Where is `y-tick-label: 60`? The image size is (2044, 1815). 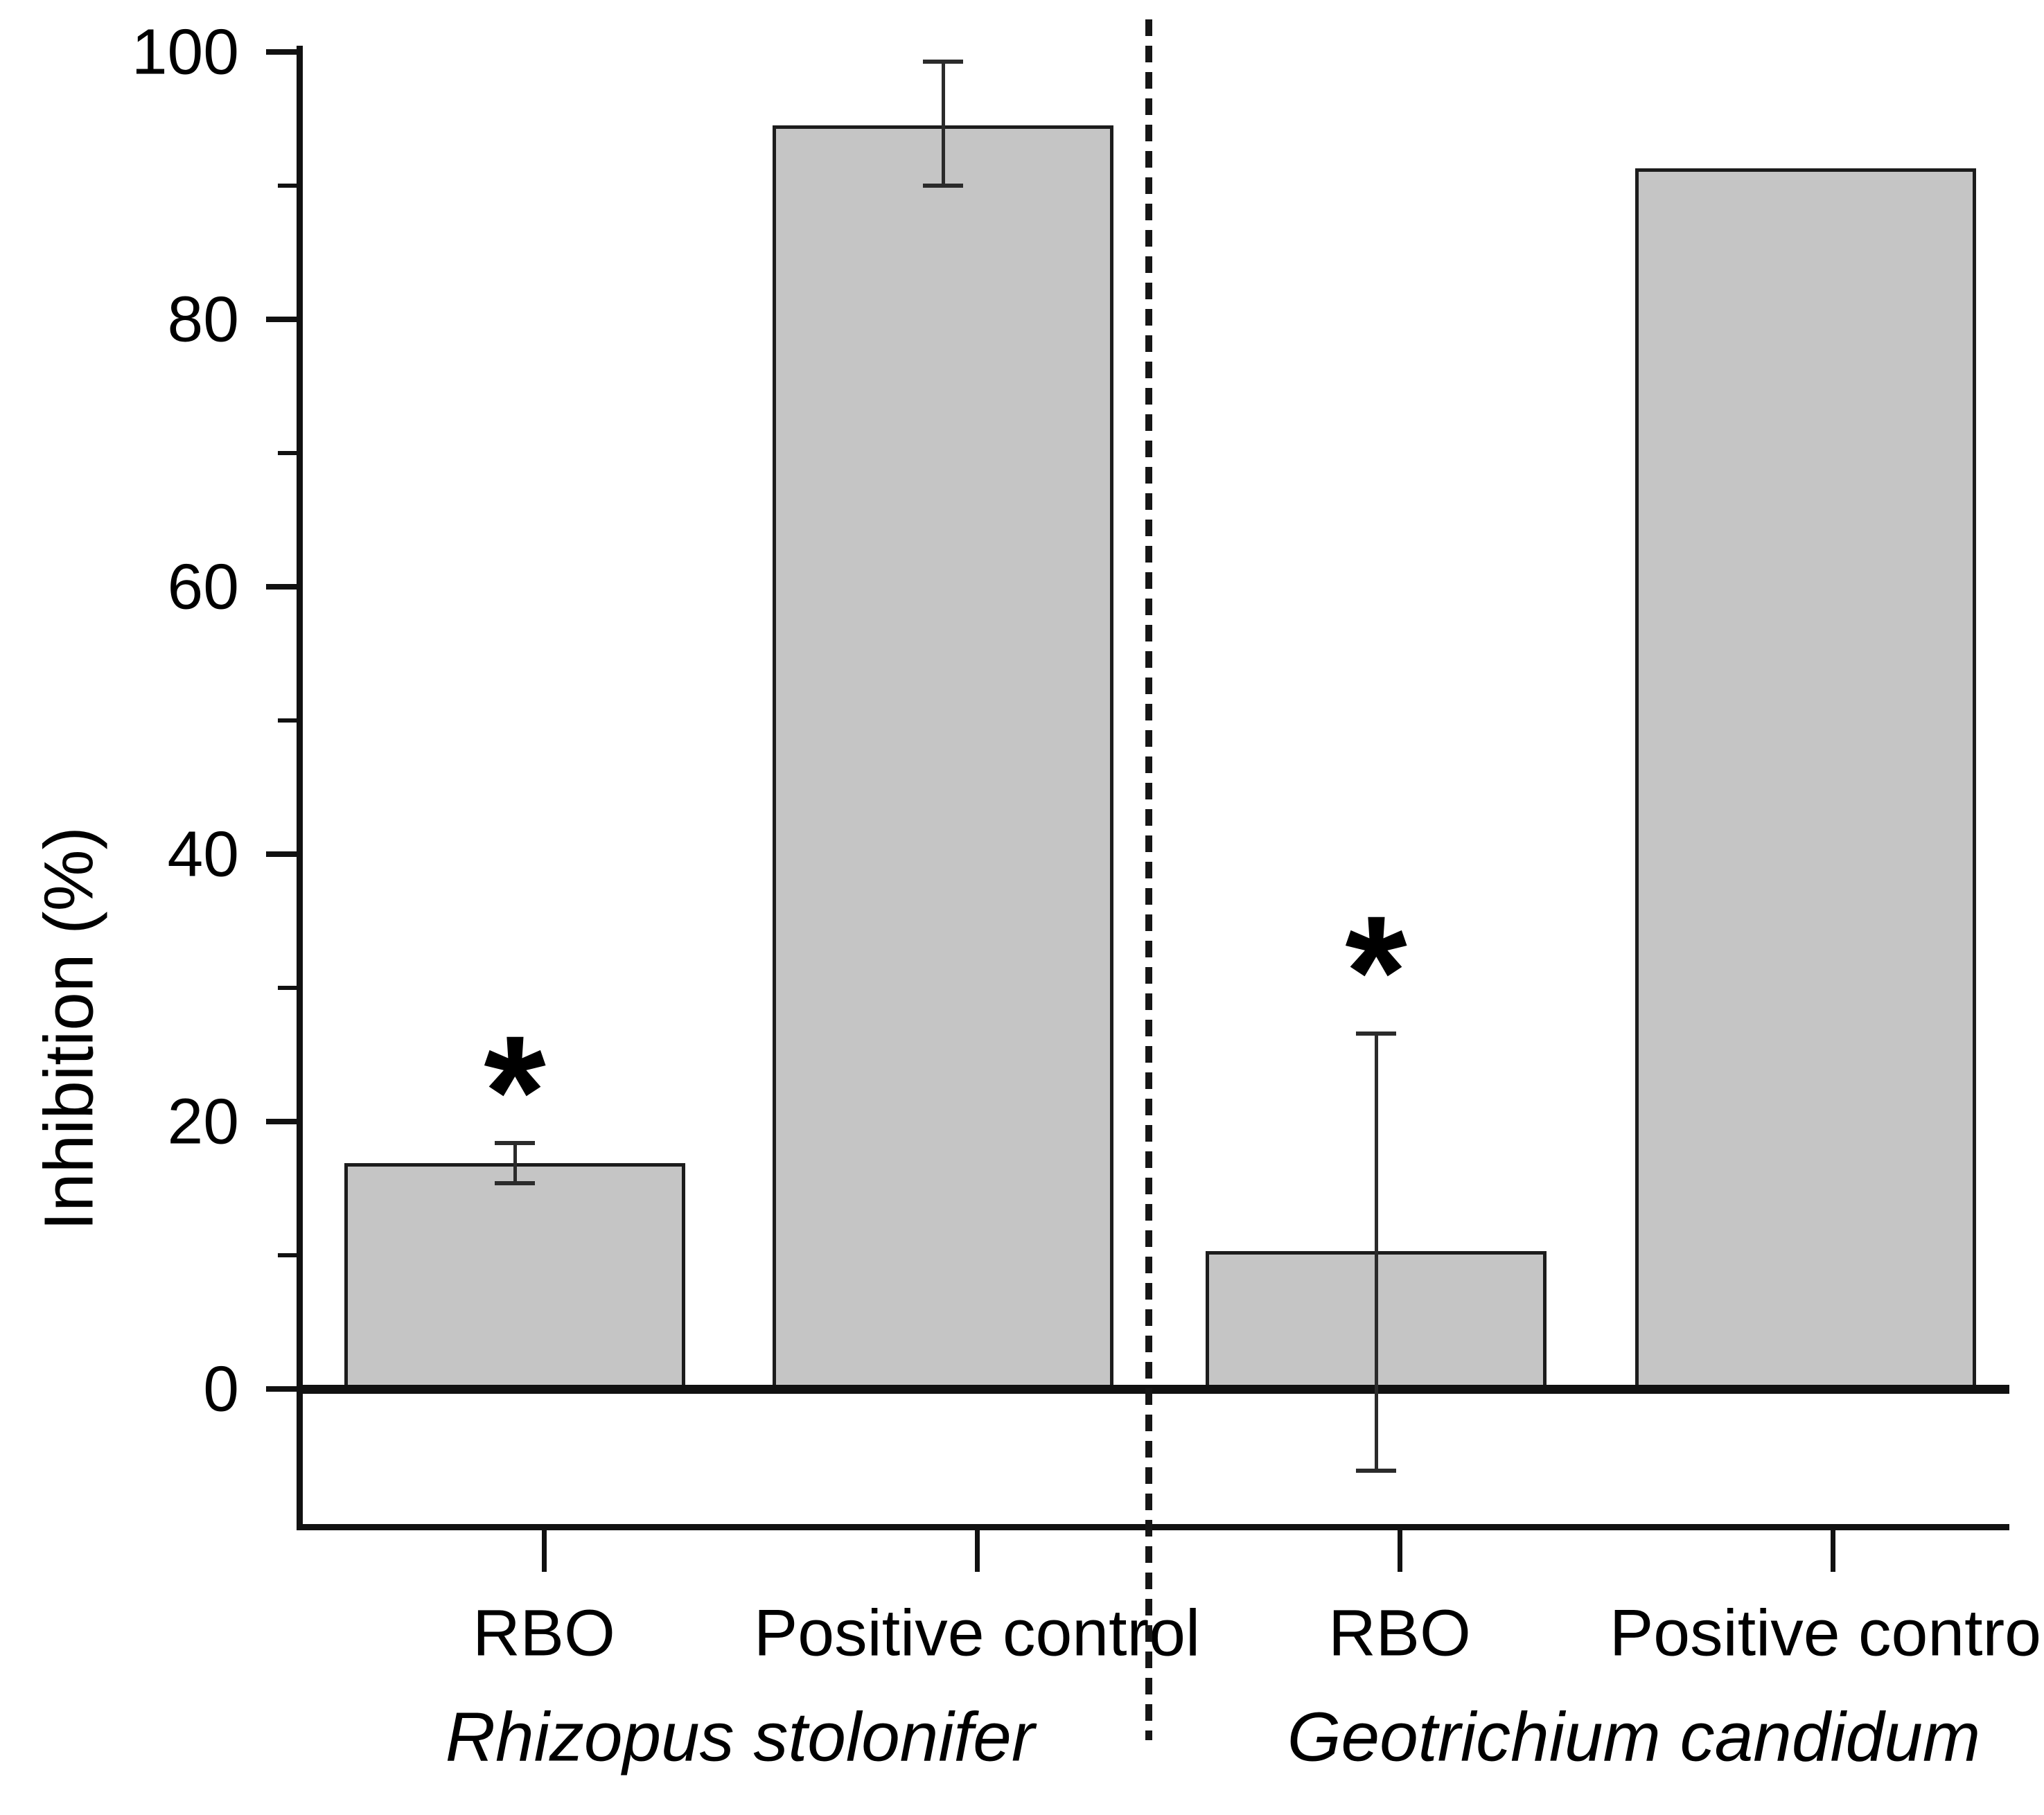
y-tick-label: 60 is located at coordinates (203, 586).